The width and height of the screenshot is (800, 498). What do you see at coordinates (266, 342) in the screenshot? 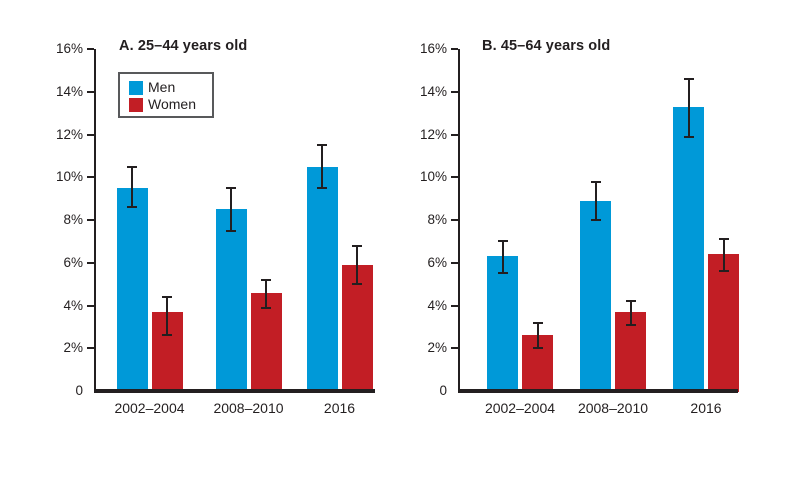
I see `bar-women-2008-2010` at bounding box center [266, 342].